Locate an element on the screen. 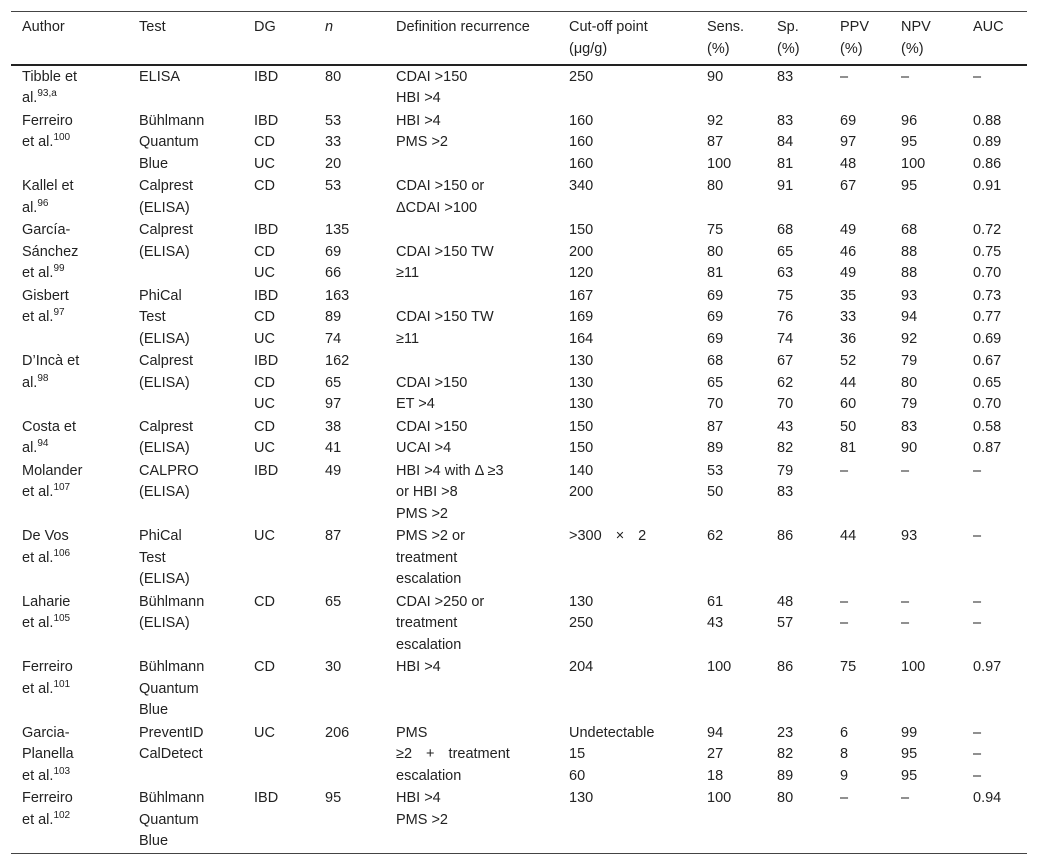  table-cell: 62 is located at coordinates (731, 559).